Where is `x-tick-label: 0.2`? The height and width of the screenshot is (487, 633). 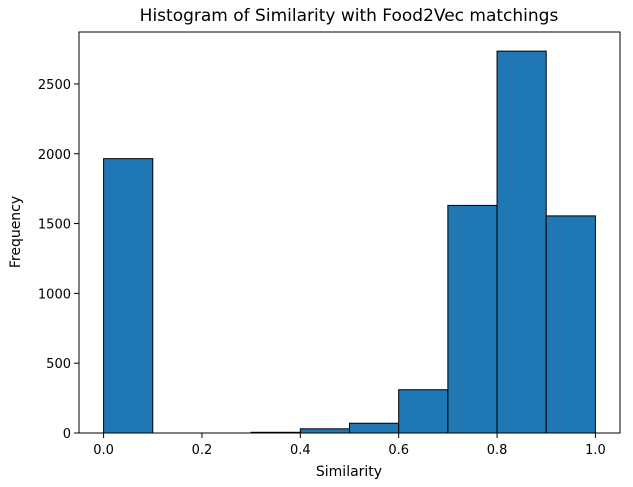
x-tick-label: 0.2 is located at coordinates (202, 450).